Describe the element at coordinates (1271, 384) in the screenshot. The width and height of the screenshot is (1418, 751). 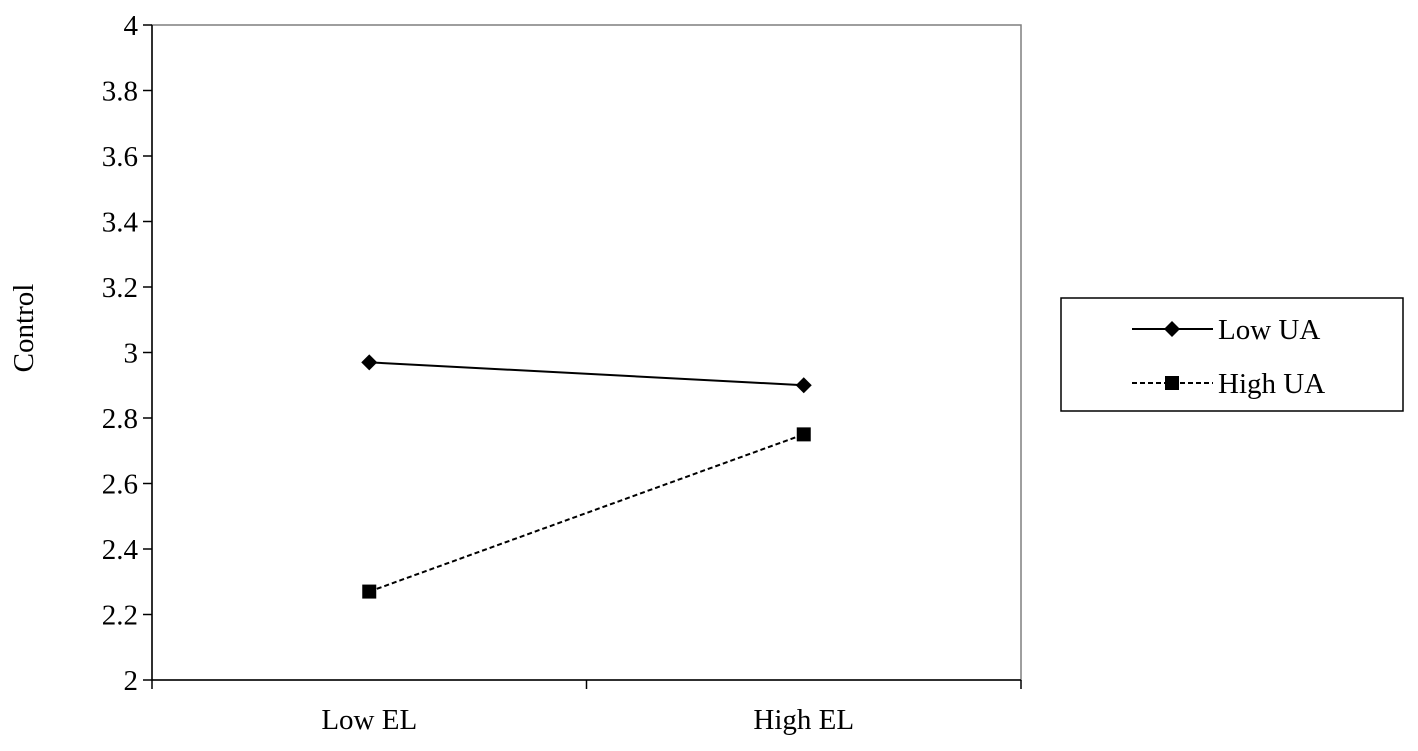
I see `legend-label: High UA` at that location.